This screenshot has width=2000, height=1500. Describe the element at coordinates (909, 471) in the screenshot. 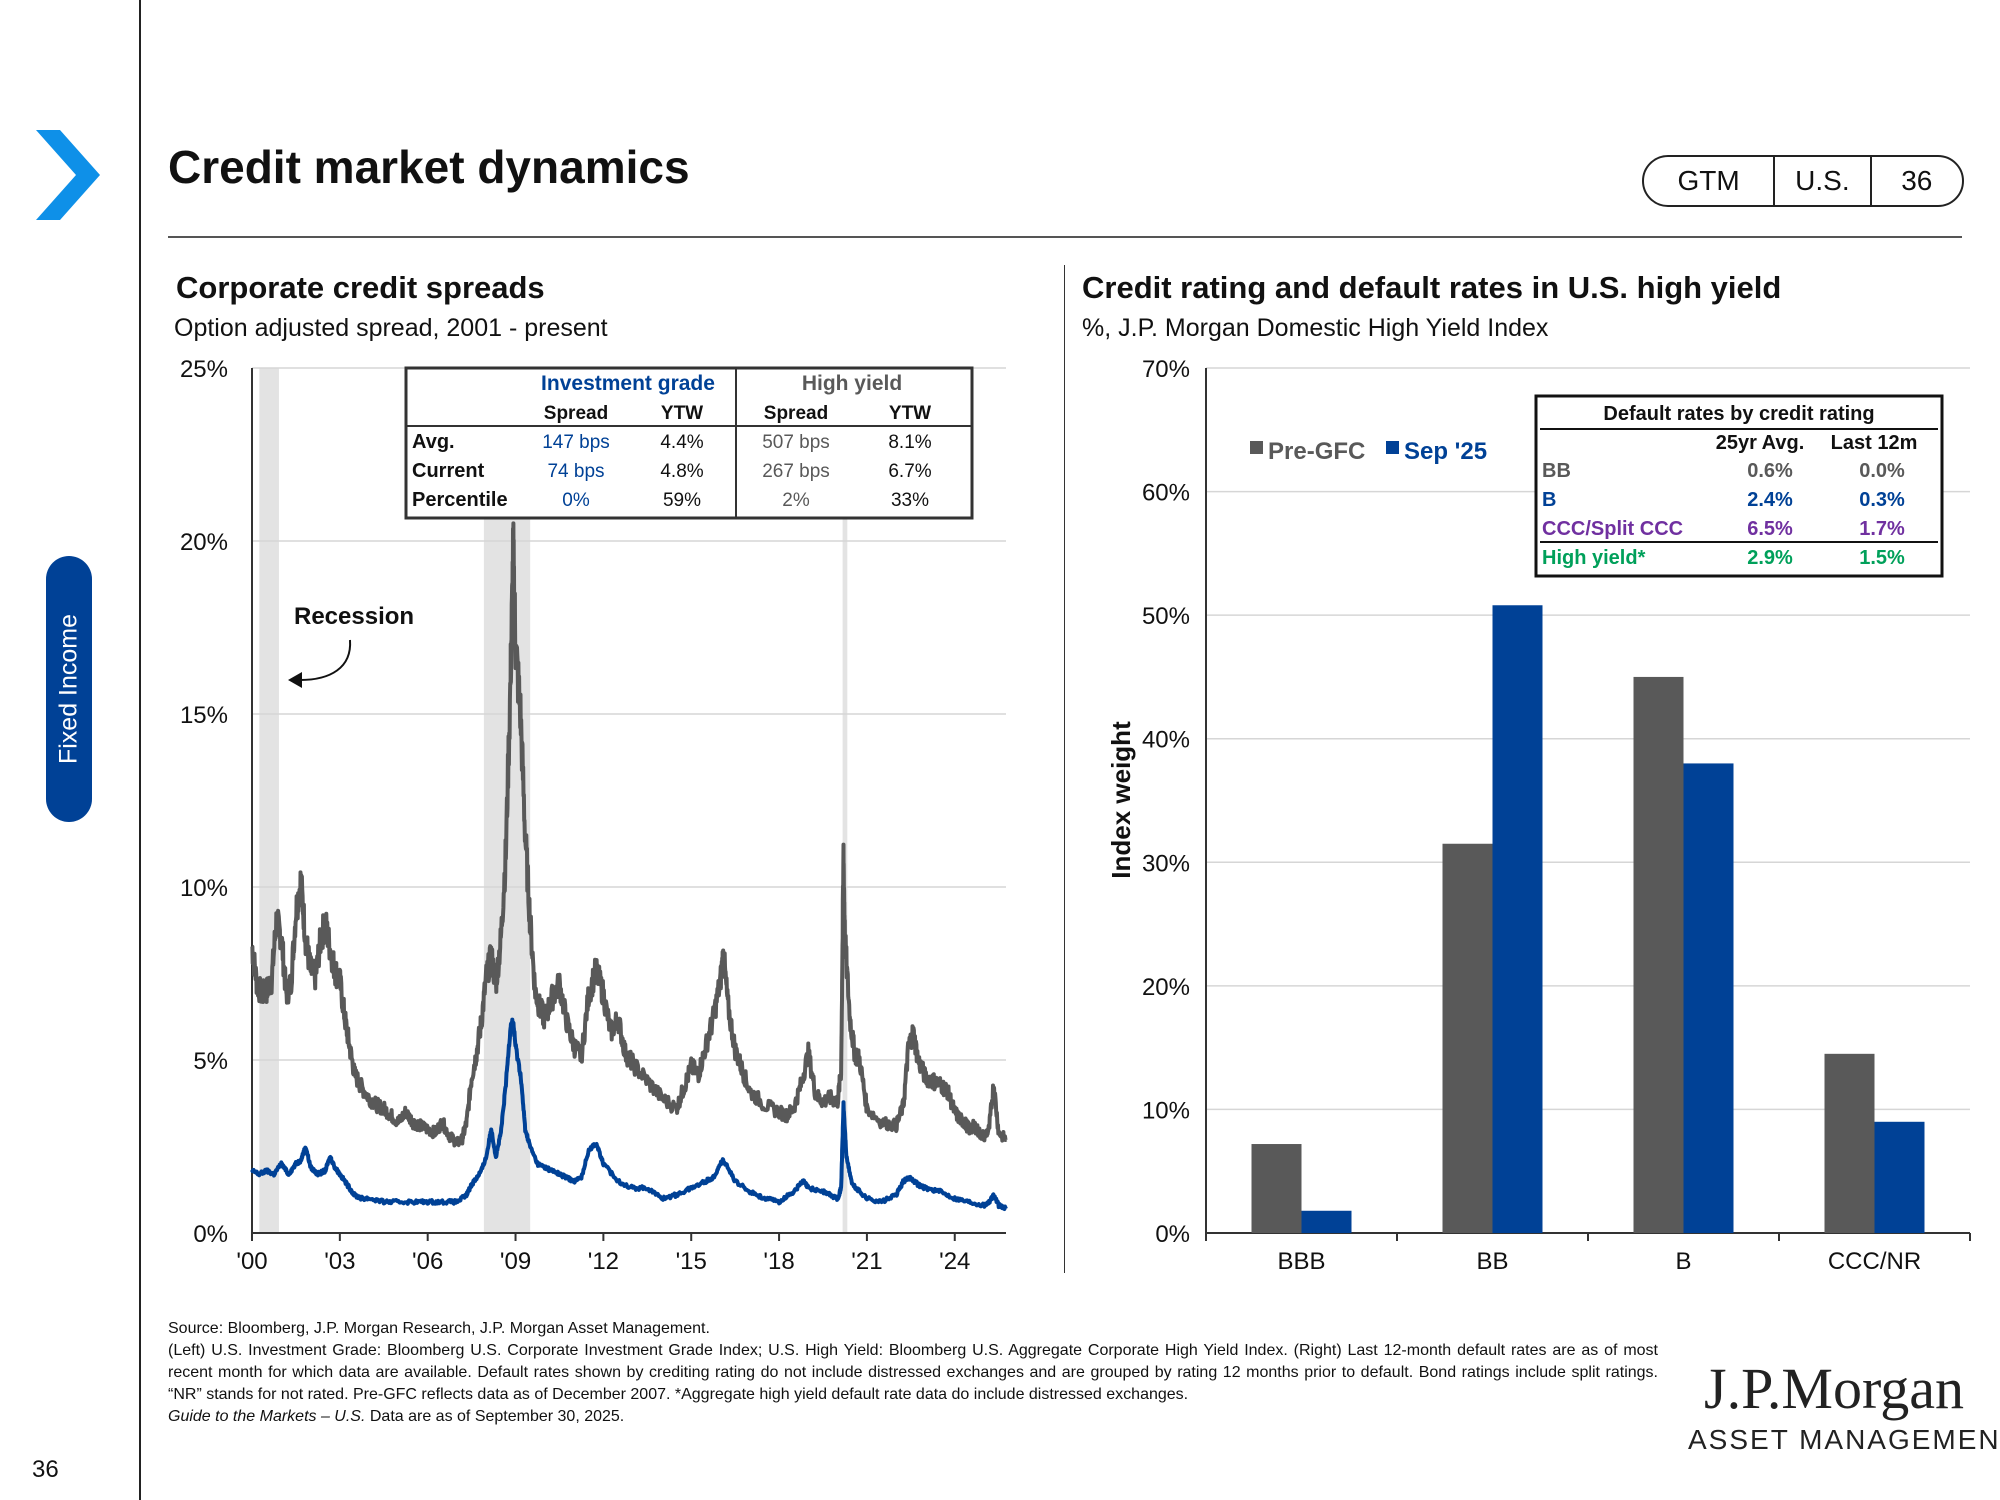

I see `hy-ytw-cell: 6.7%` at that location.